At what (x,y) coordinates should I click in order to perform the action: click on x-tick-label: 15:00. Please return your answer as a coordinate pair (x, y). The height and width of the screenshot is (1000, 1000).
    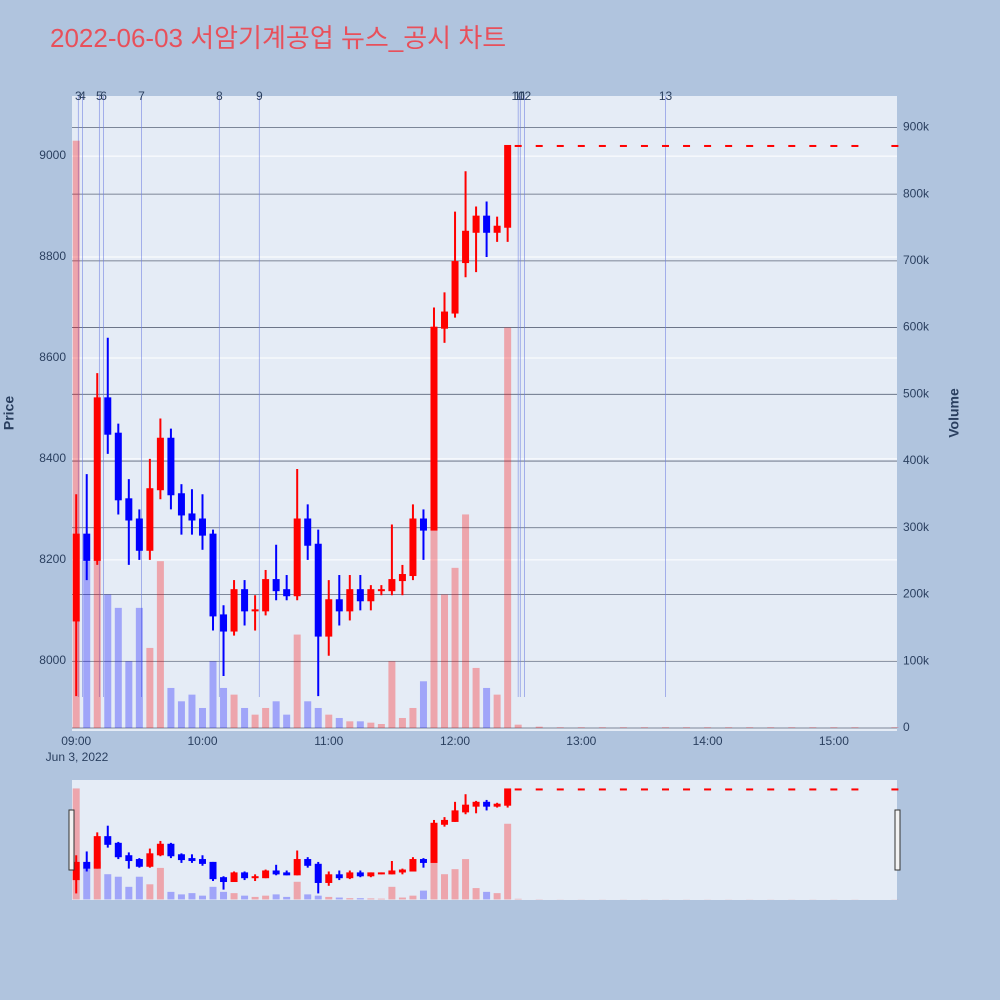
    Looking at the image, I should click on (834, 741).